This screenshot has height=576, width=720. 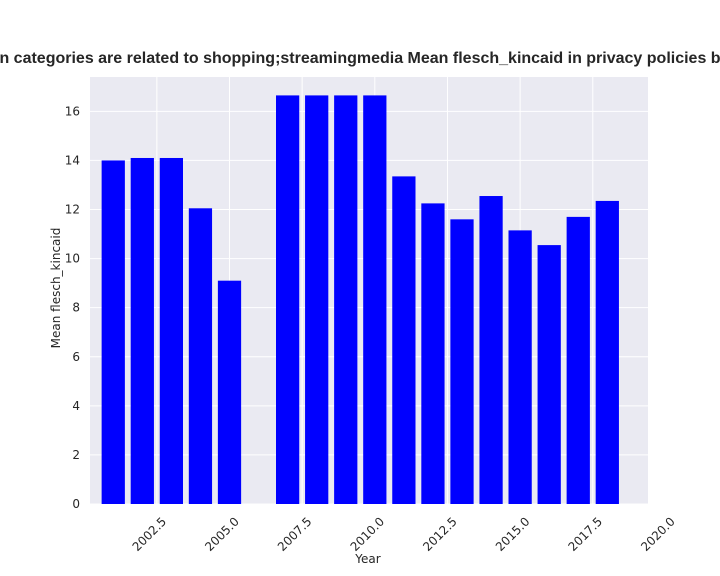 I want to click on y-tick-label: 10, so click(x=72, y=259).